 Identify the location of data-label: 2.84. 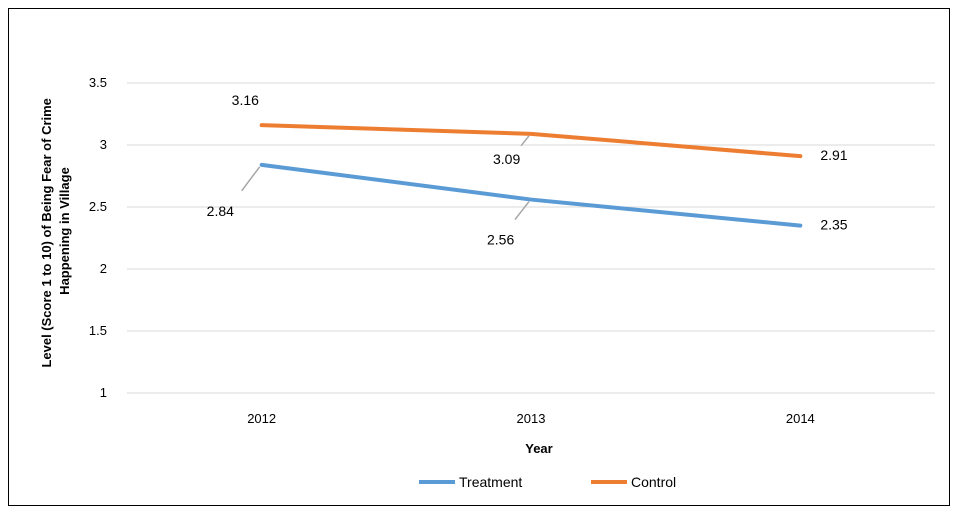
(220, 211).